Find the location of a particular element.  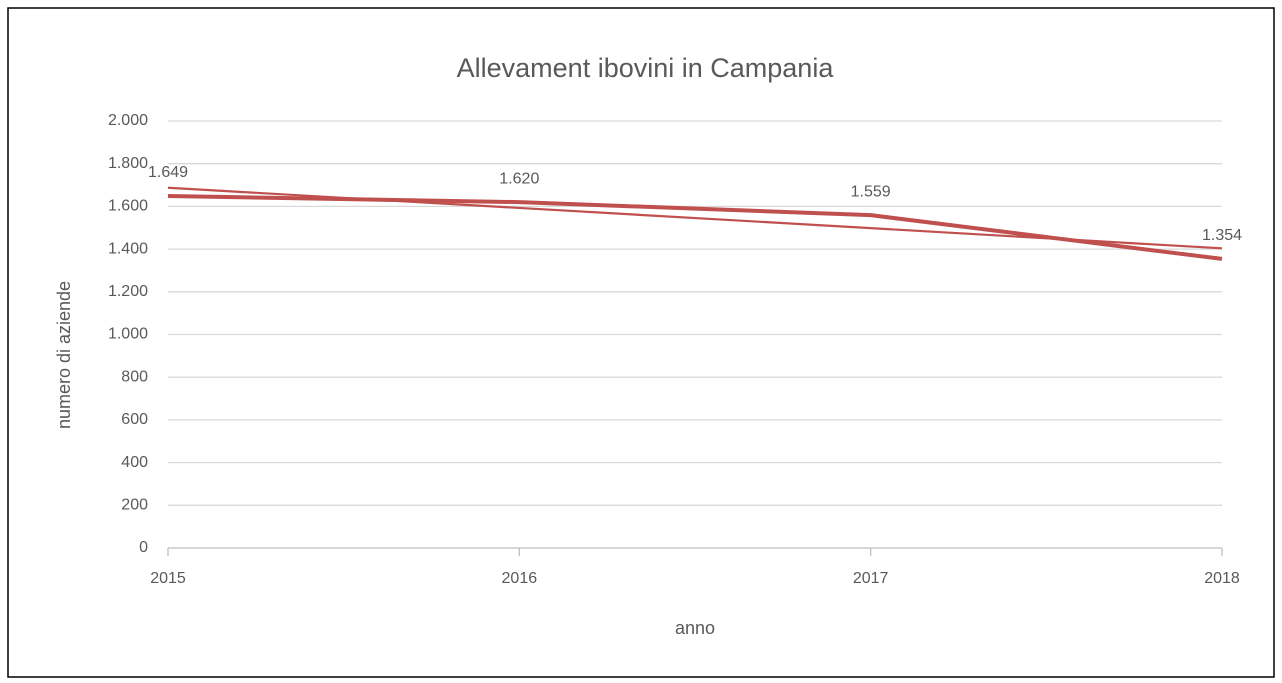

y-tick-label: 200 is located at coordinates (134, 505).